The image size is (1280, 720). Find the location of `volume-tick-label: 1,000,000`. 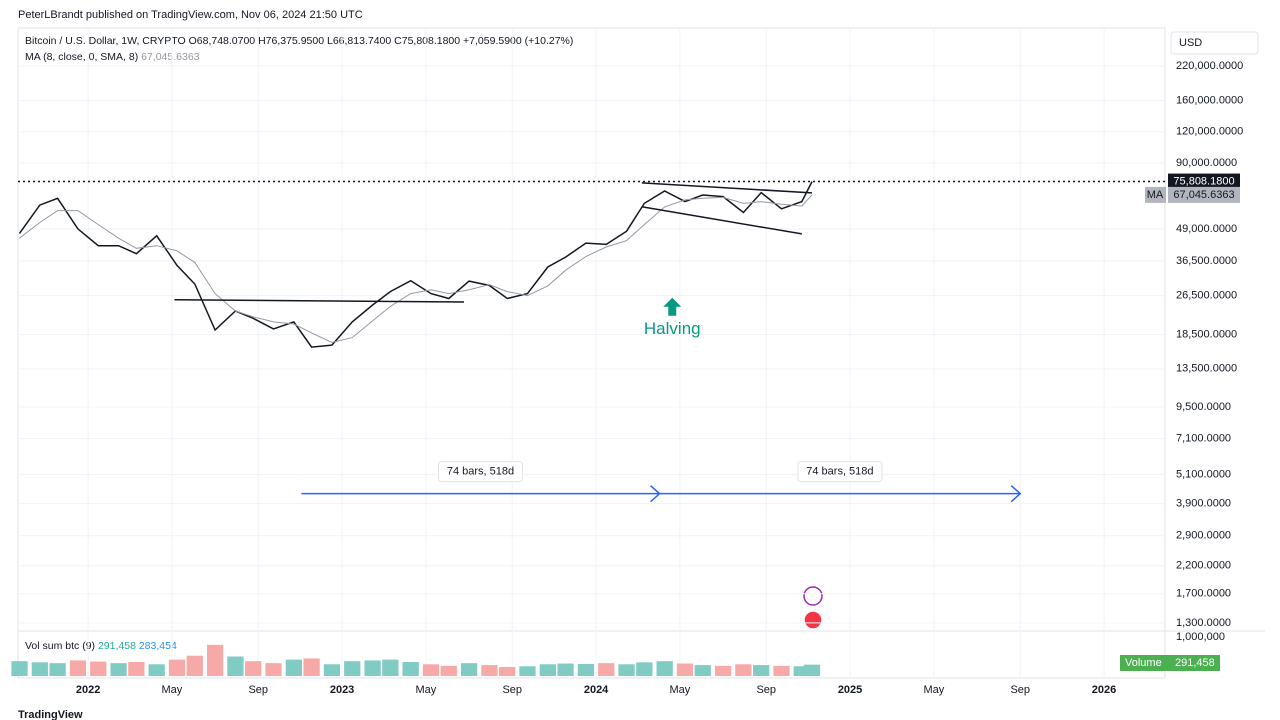

volume-tick-label: 1,000,000 is located at coordinates (1200, 637).